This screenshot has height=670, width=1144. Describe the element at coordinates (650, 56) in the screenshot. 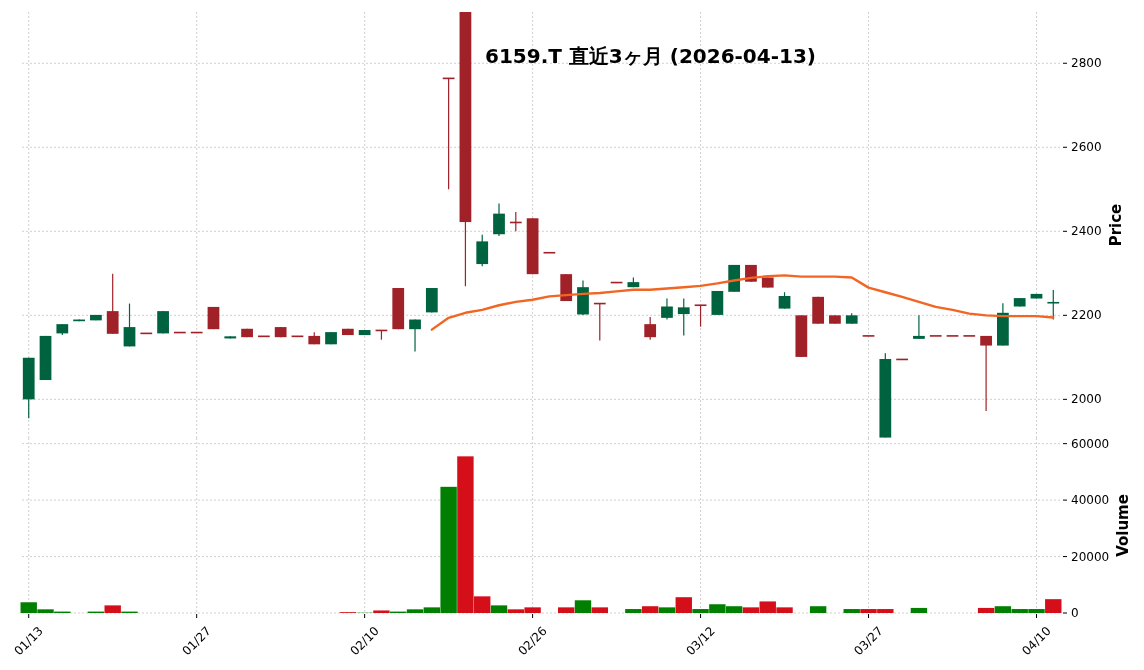

I see `text: 6159.T 直近3ヶ月 (2026-04-13)` at that location.